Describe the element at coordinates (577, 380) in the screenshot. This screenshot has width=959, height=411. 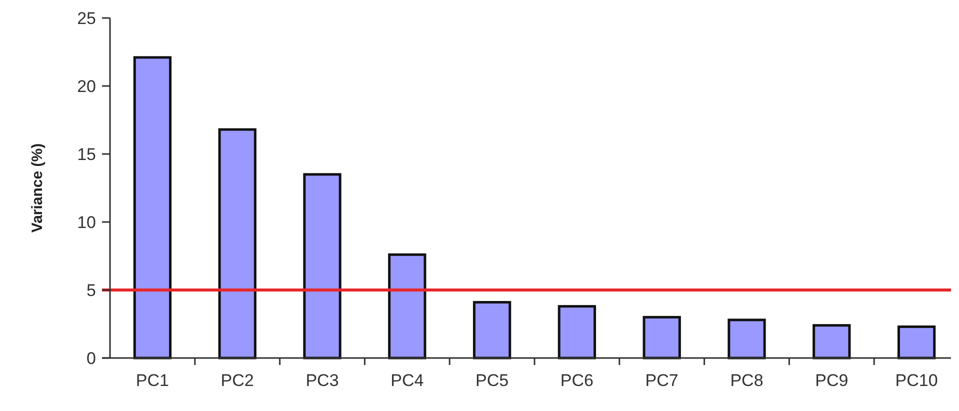
I see `x-tick-label: PC6` at that location.